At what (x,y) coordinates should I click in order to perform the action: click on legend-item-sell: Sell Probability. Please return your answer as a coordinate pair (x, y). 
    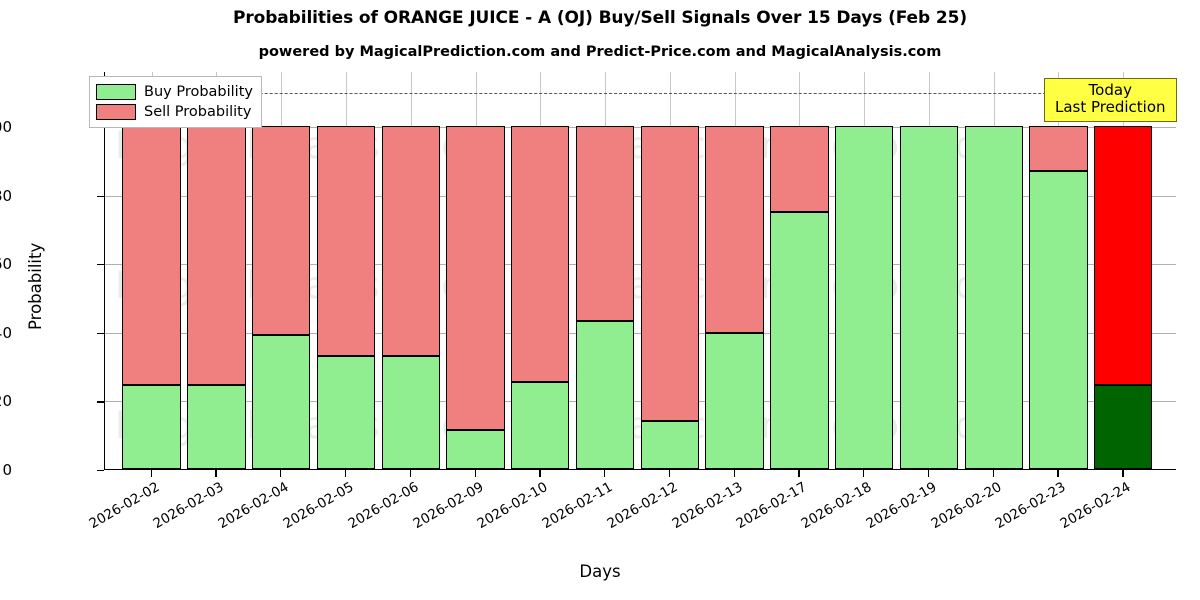
    Looking at the image, I should click on (174, 112).